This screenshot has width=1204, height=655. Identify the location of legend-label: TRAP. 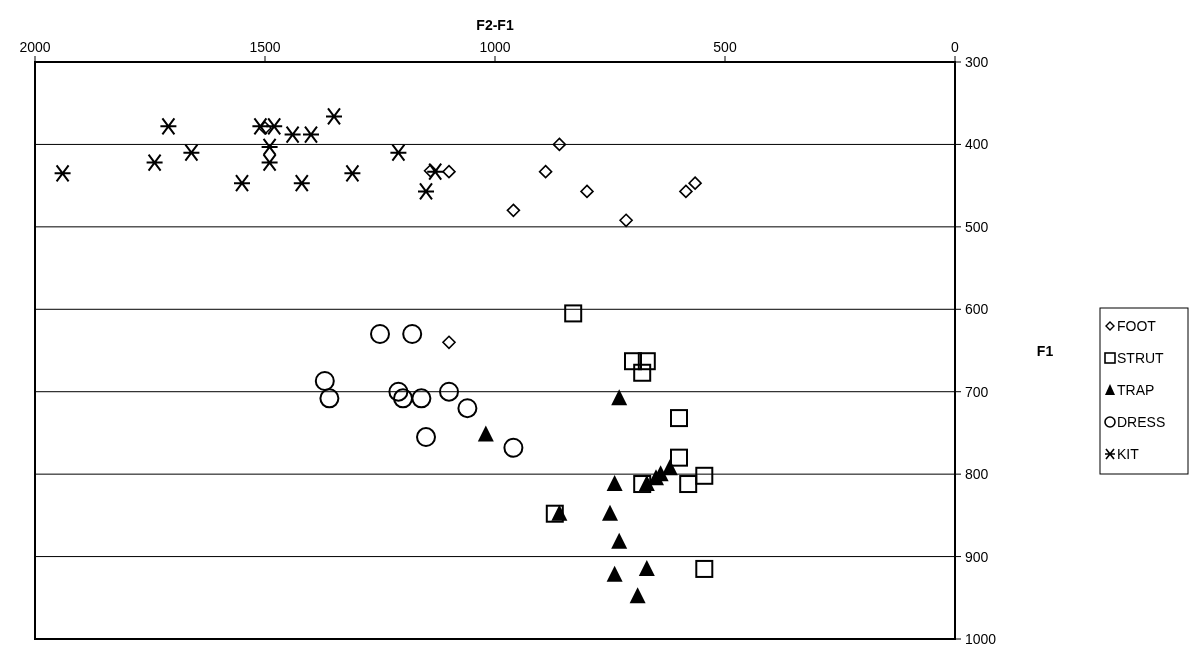
(1136, 390).